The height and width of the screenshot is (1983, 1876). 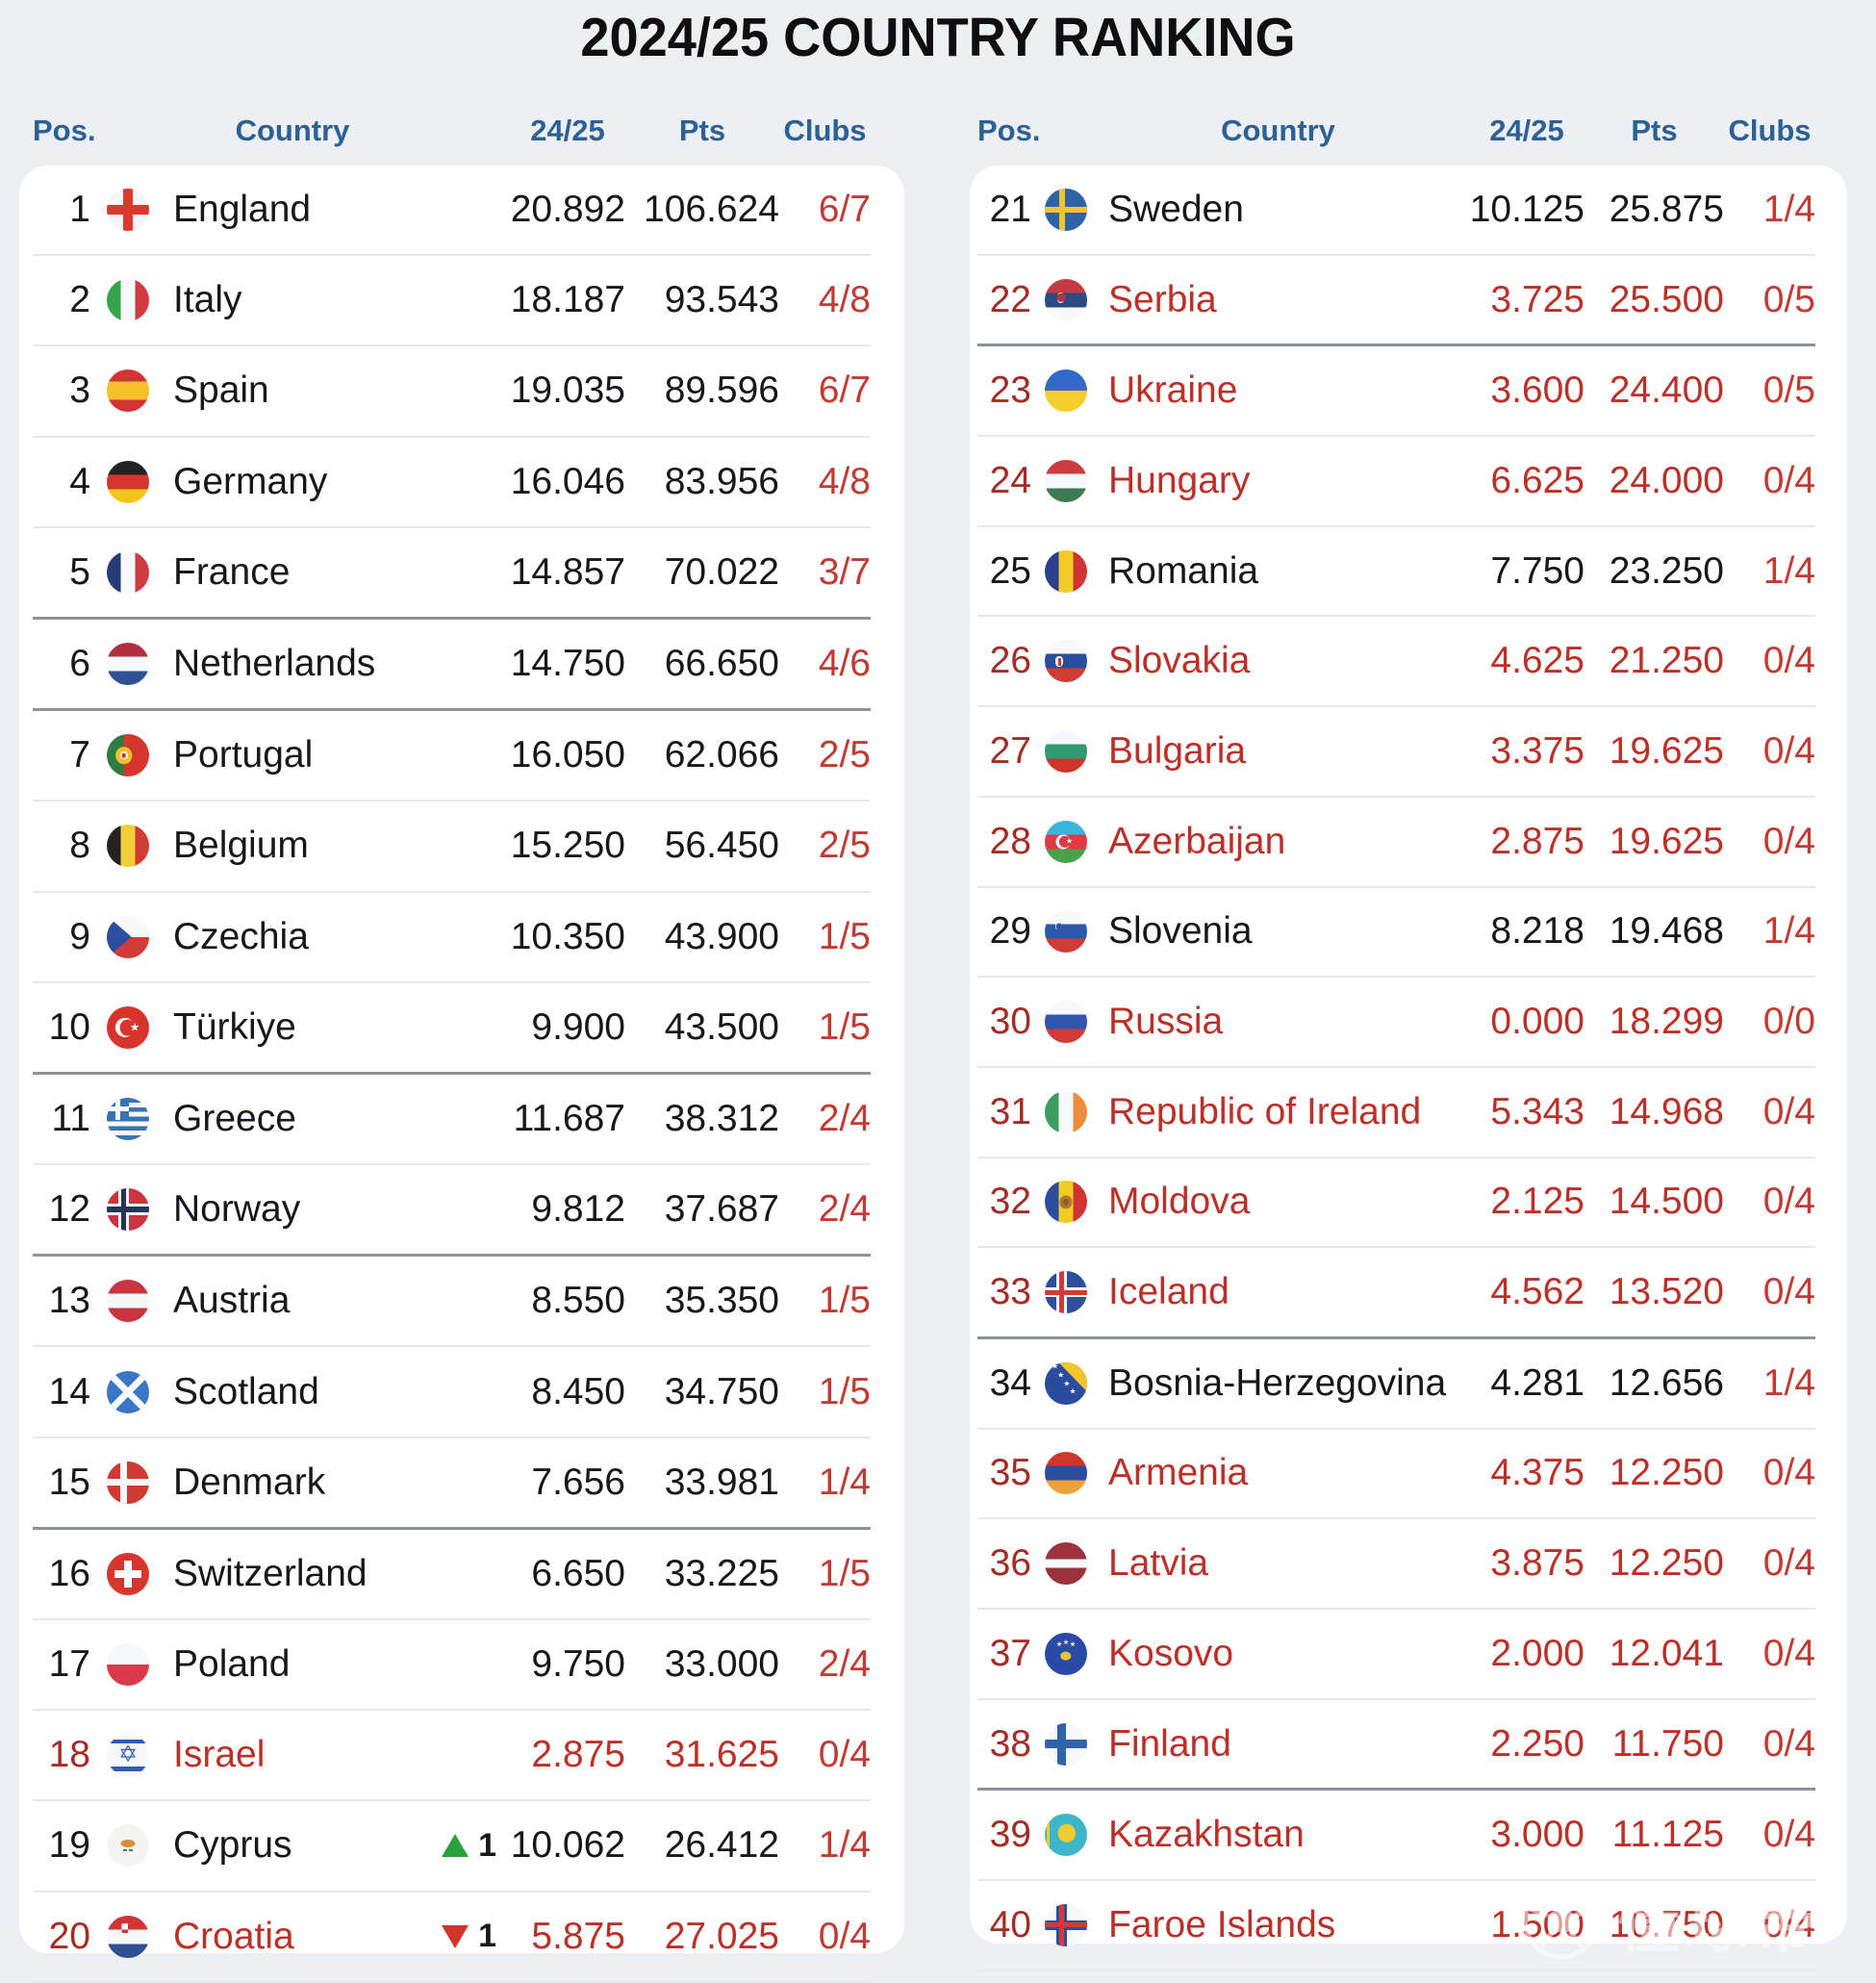 What do you see at coordinates (1066, 1383) in the screenshot?
I see `flag-cell: ★ ★ ★ ★` at bounding box center [1066, 1383].